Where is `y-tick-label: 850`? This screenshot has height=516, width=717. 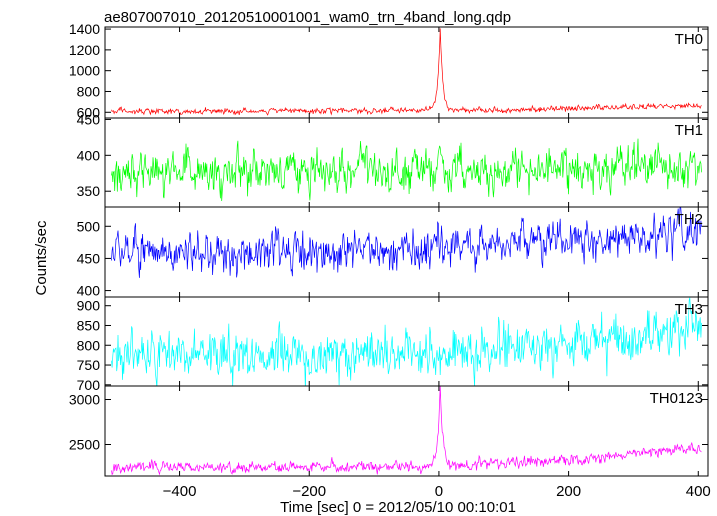 y-tick-label: 850 is located at coordinates (89, 325).